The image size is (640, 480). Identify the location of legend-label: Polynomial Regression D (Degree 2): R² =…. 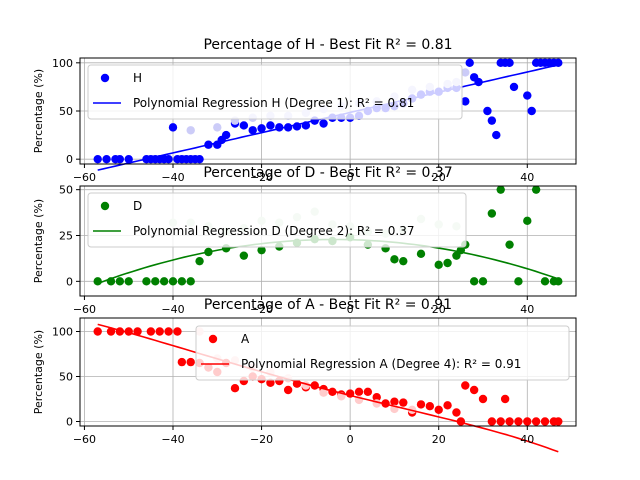
(273, 231).